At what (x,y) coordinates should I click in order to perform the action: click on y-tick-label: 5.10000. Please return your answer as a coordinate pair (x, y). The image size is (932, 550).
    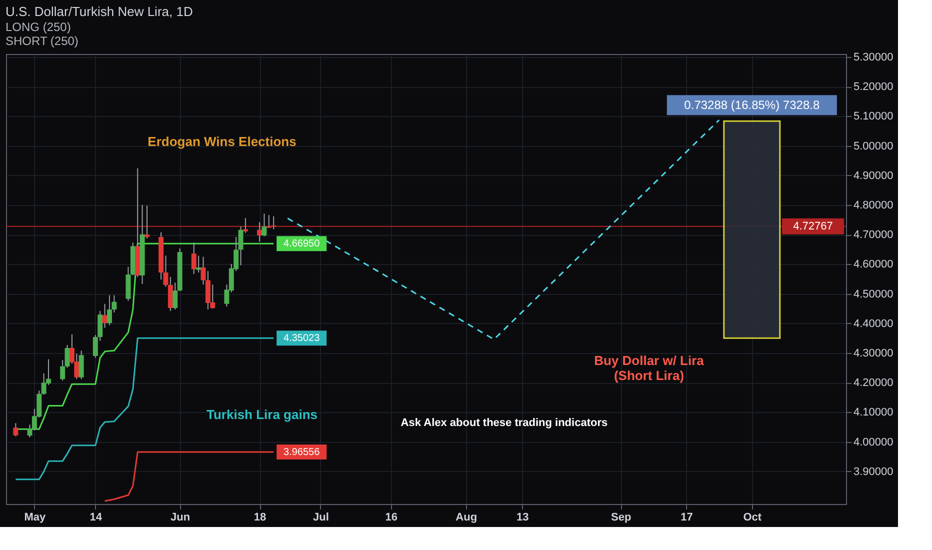
    Looking at the image, I should click on (874, 116).